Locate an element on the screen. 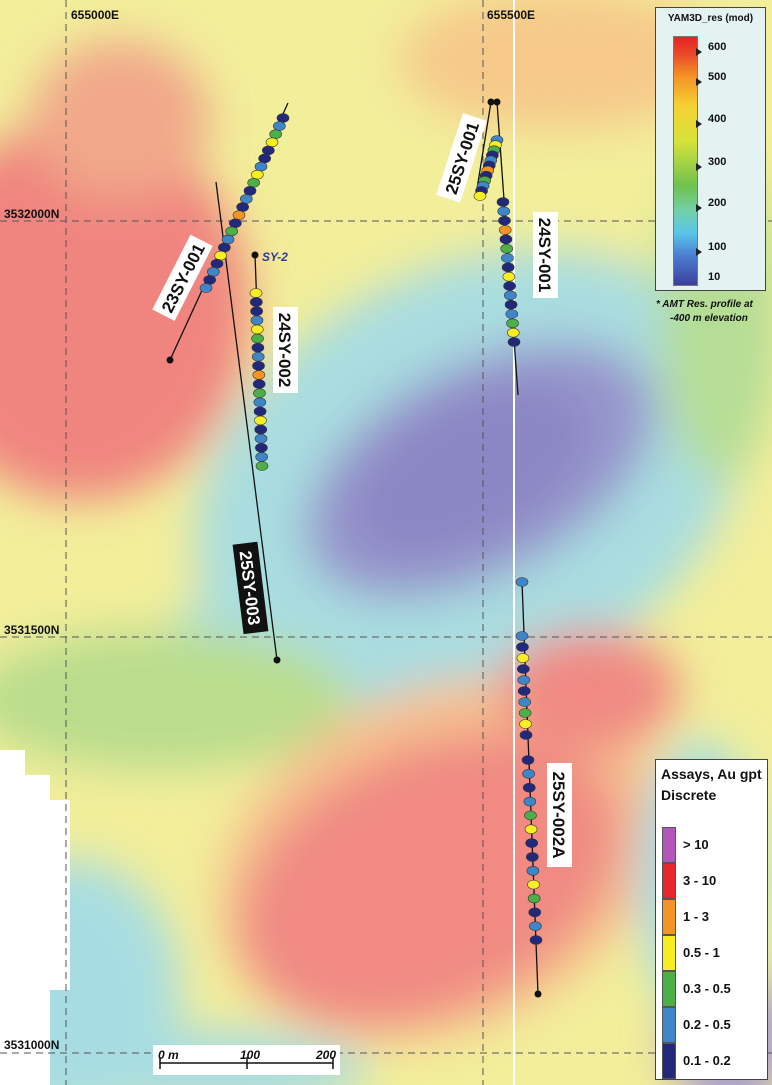  northing-label-3531500: 3531500N is located at coordinates (32, 630).